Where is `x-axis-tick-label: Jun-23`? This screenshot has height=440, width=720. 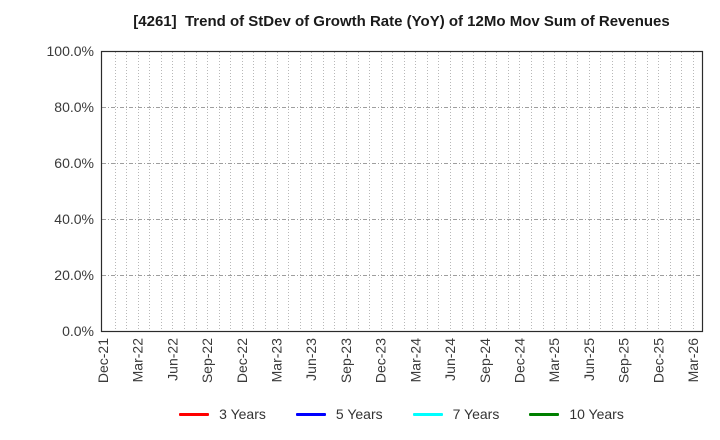 x-axis-tick-label: Jun-23 is located at coordinates (311, 359).